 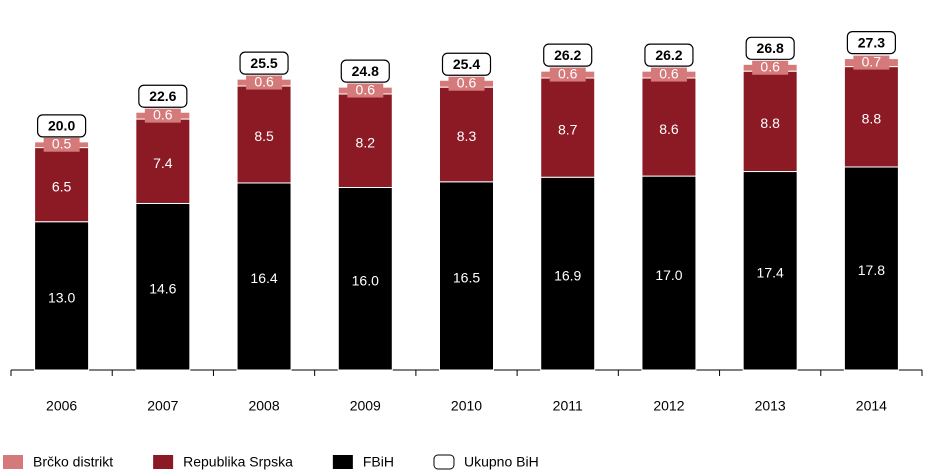 I want to click on value-label: 8.5, so click(x=264, y=136).